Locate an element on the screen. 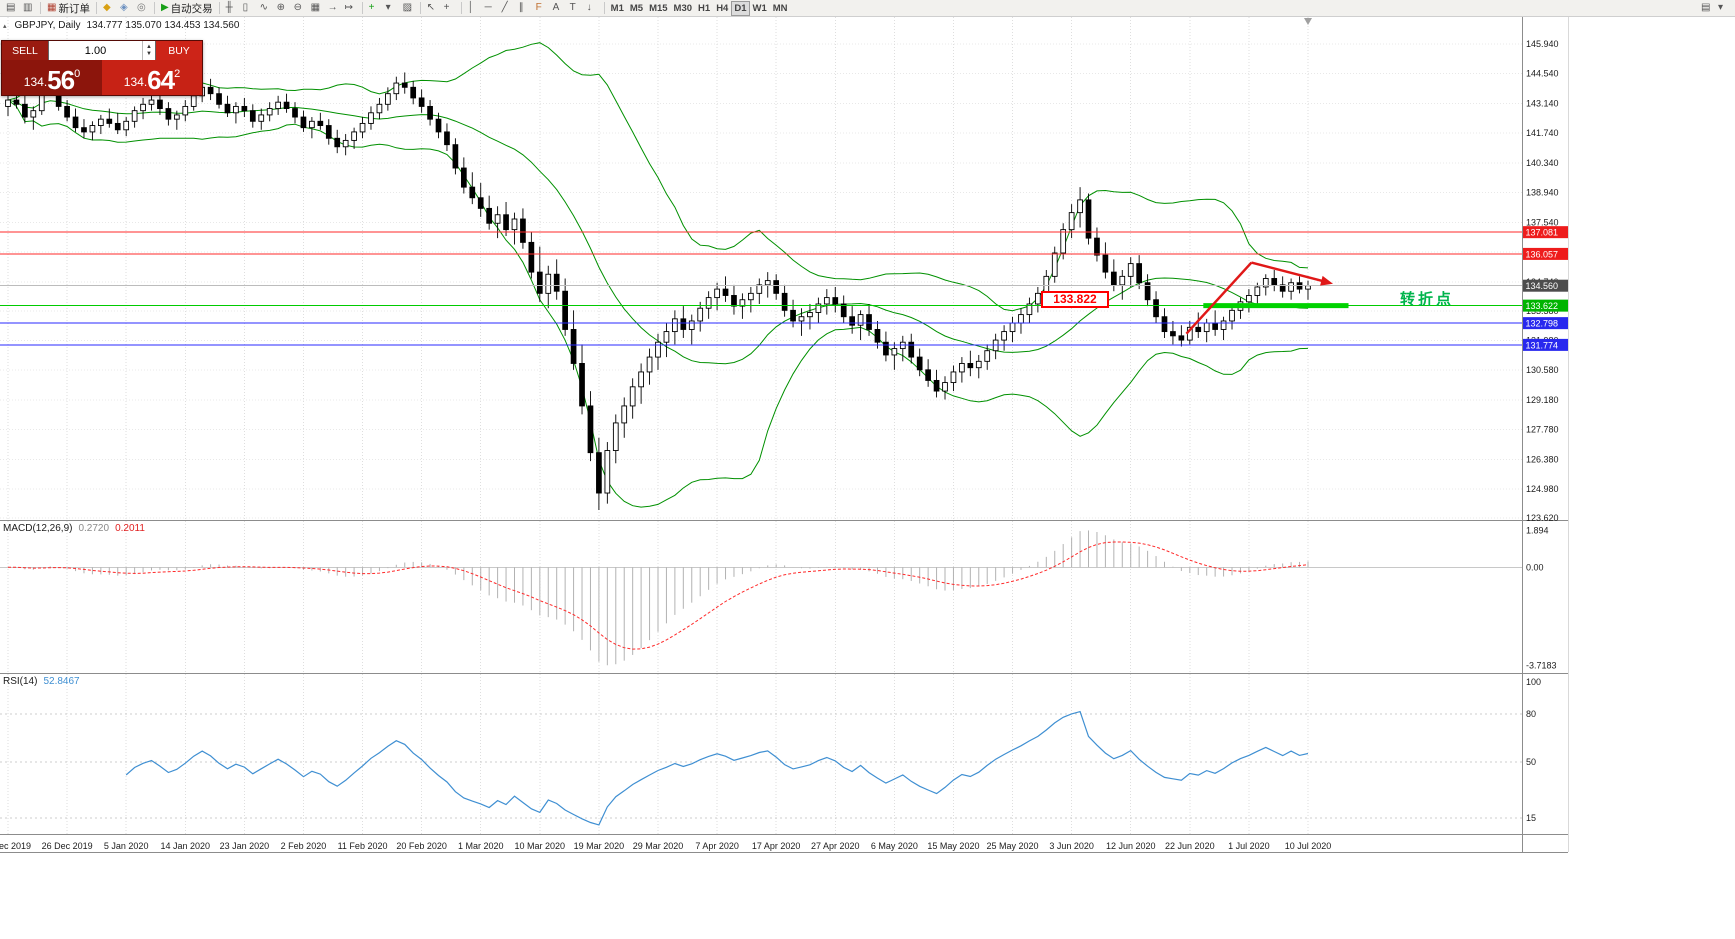  window-list-icon: ▤ is located at coordinates (1706, 7).